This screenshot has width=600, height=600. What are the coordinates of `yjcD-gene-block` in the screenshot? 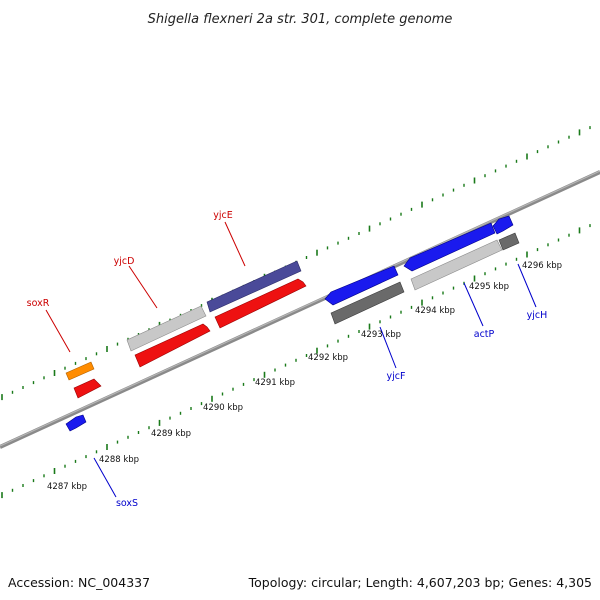 It's located at (166, 328).